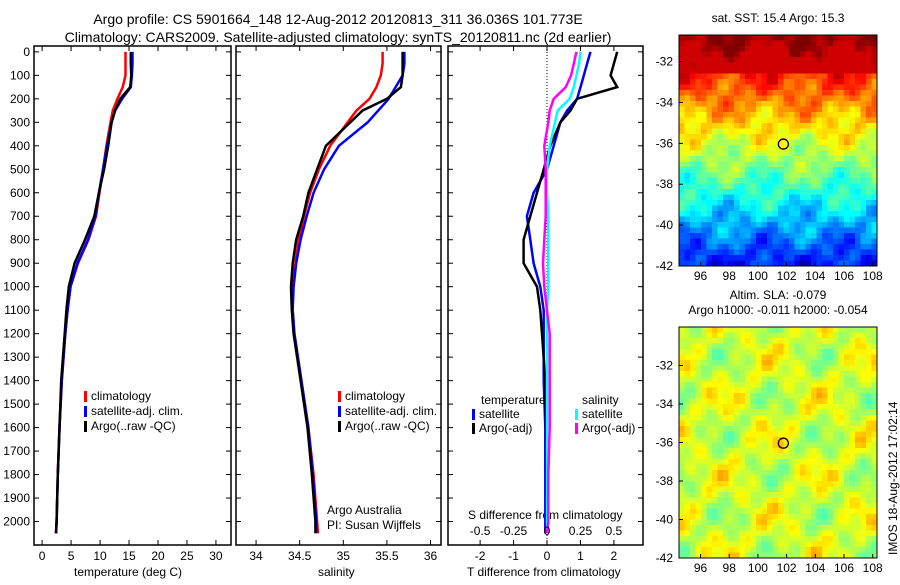 The height and width of the screenshot is (585, 900). What do you see at coordinates (547, 556) in the screenshot?
I see `x-tick-label: 0` at bounding box center [547, 556].